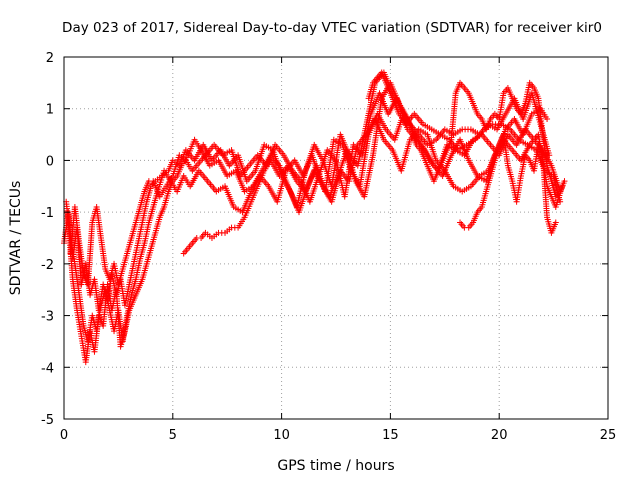 This screenshot has width=640, height=480. What do you see at coordinates (64, 435) in the screenshot?
I see `x-tick-label: 0` at bounding box center [64, 435].